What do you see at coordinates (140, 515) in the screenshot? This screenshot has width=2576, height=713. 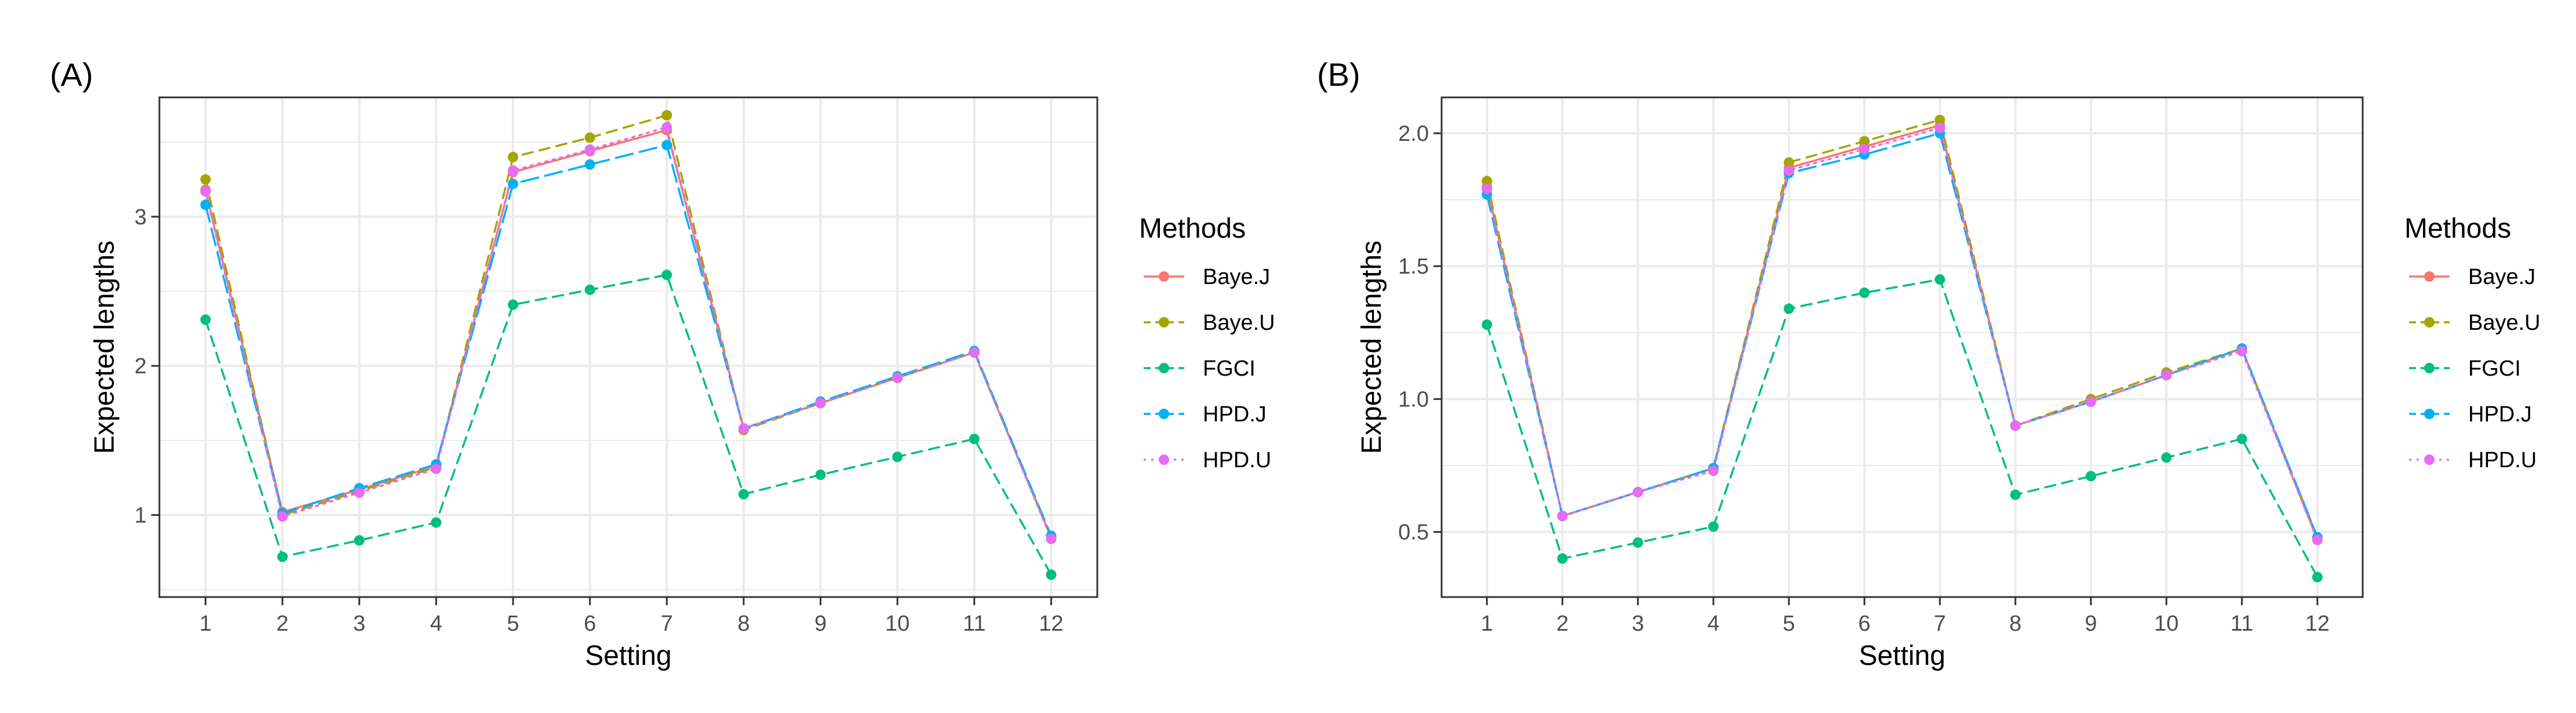 I see `y-tick-label: 1` at bounding box center [140, 515].